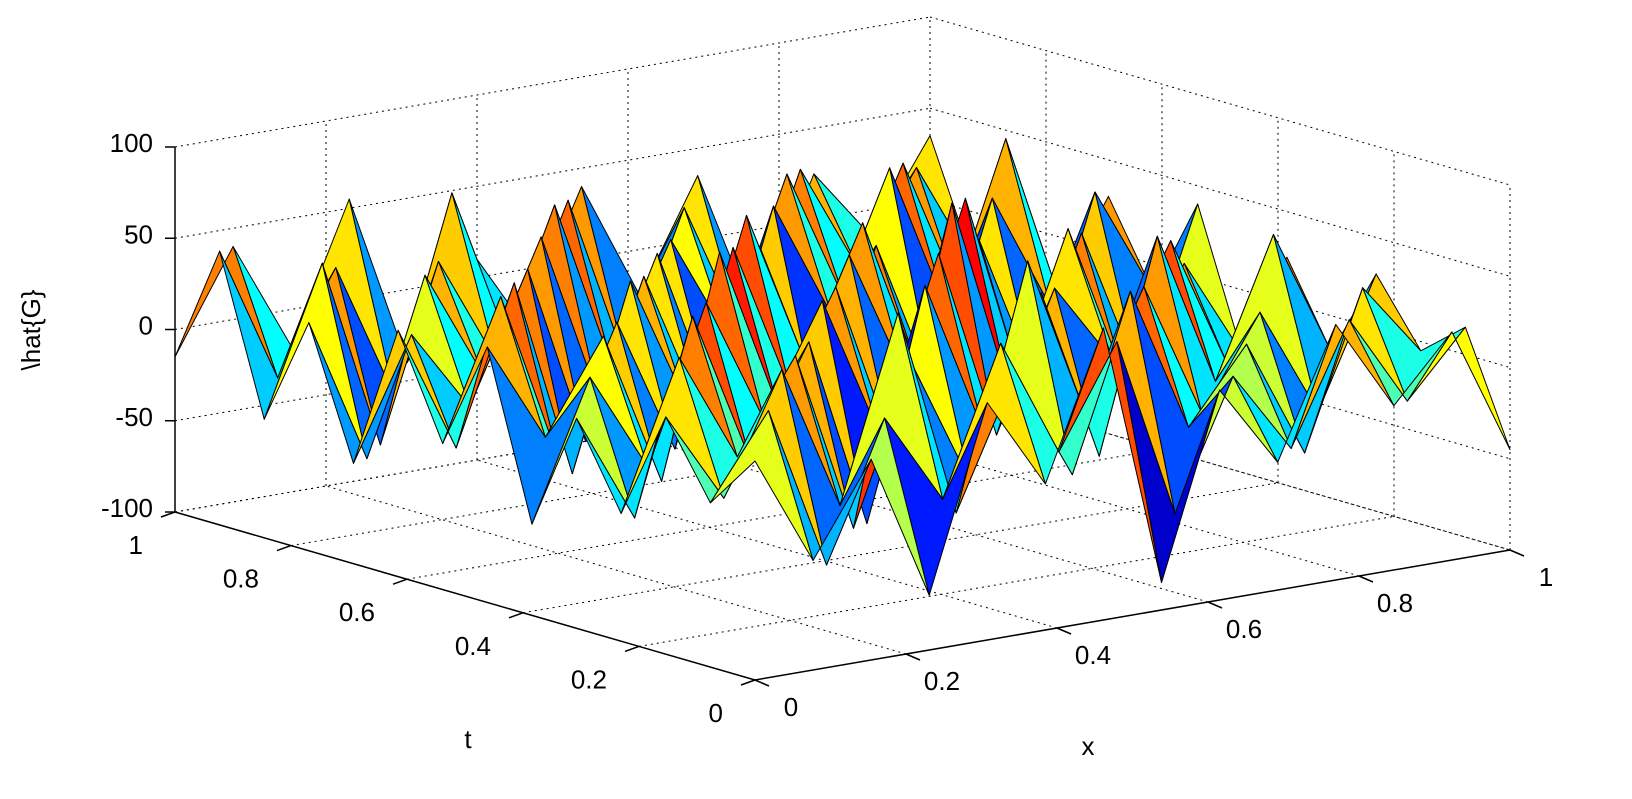 The height and width of the screenshot is (799, 1632). I want to click on t-tick-label: 0, so click(716, 713).